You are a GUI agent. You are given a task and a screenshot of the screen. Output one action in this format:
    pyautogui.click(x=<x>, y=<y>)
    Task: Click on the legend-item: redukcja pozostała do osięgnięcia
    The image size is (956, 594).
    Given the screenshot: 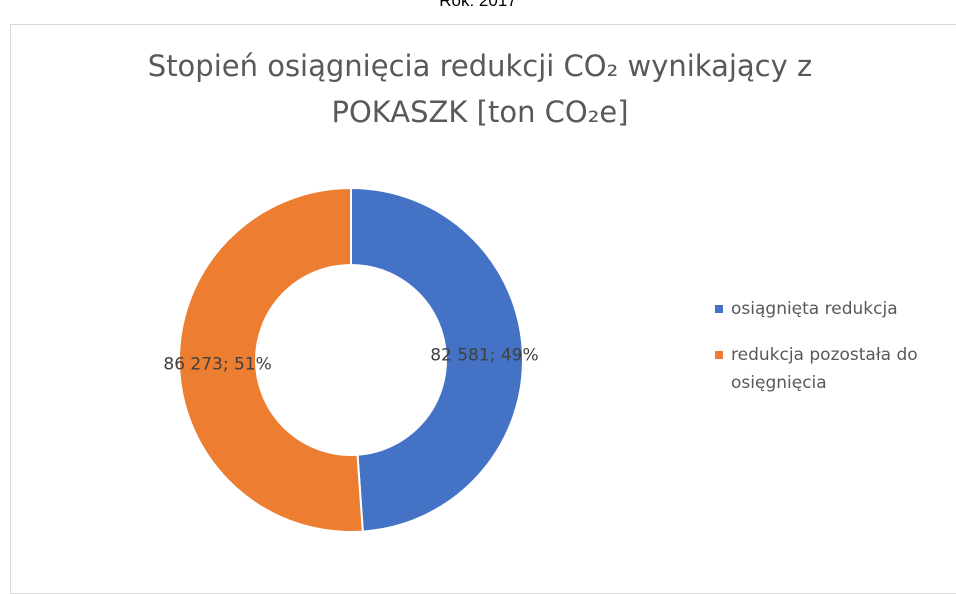 What is the action you would take?
    pyautogui.click(x=835, y=369)
    